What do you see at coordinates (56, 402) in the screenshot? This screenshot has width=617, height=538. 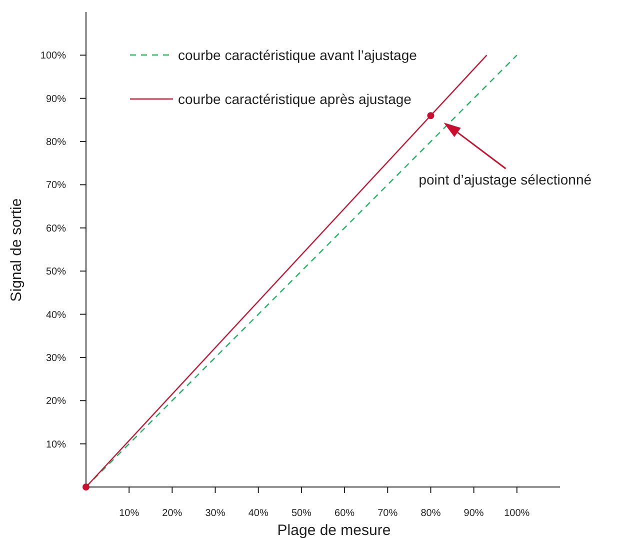 I see `y-tick-label: 20%` at bounding box center [56, 402].